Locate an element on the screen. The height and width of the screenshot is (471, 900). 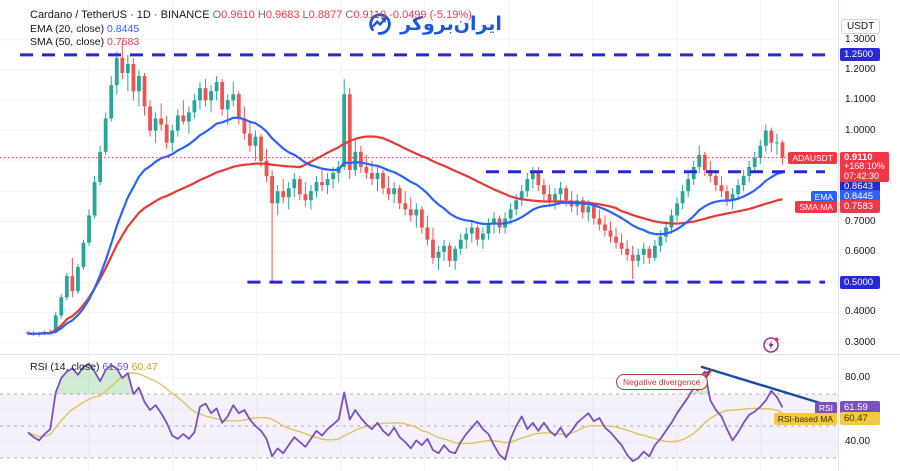
sma-label: SMA (50, close) is located at coordinates (67, 42).